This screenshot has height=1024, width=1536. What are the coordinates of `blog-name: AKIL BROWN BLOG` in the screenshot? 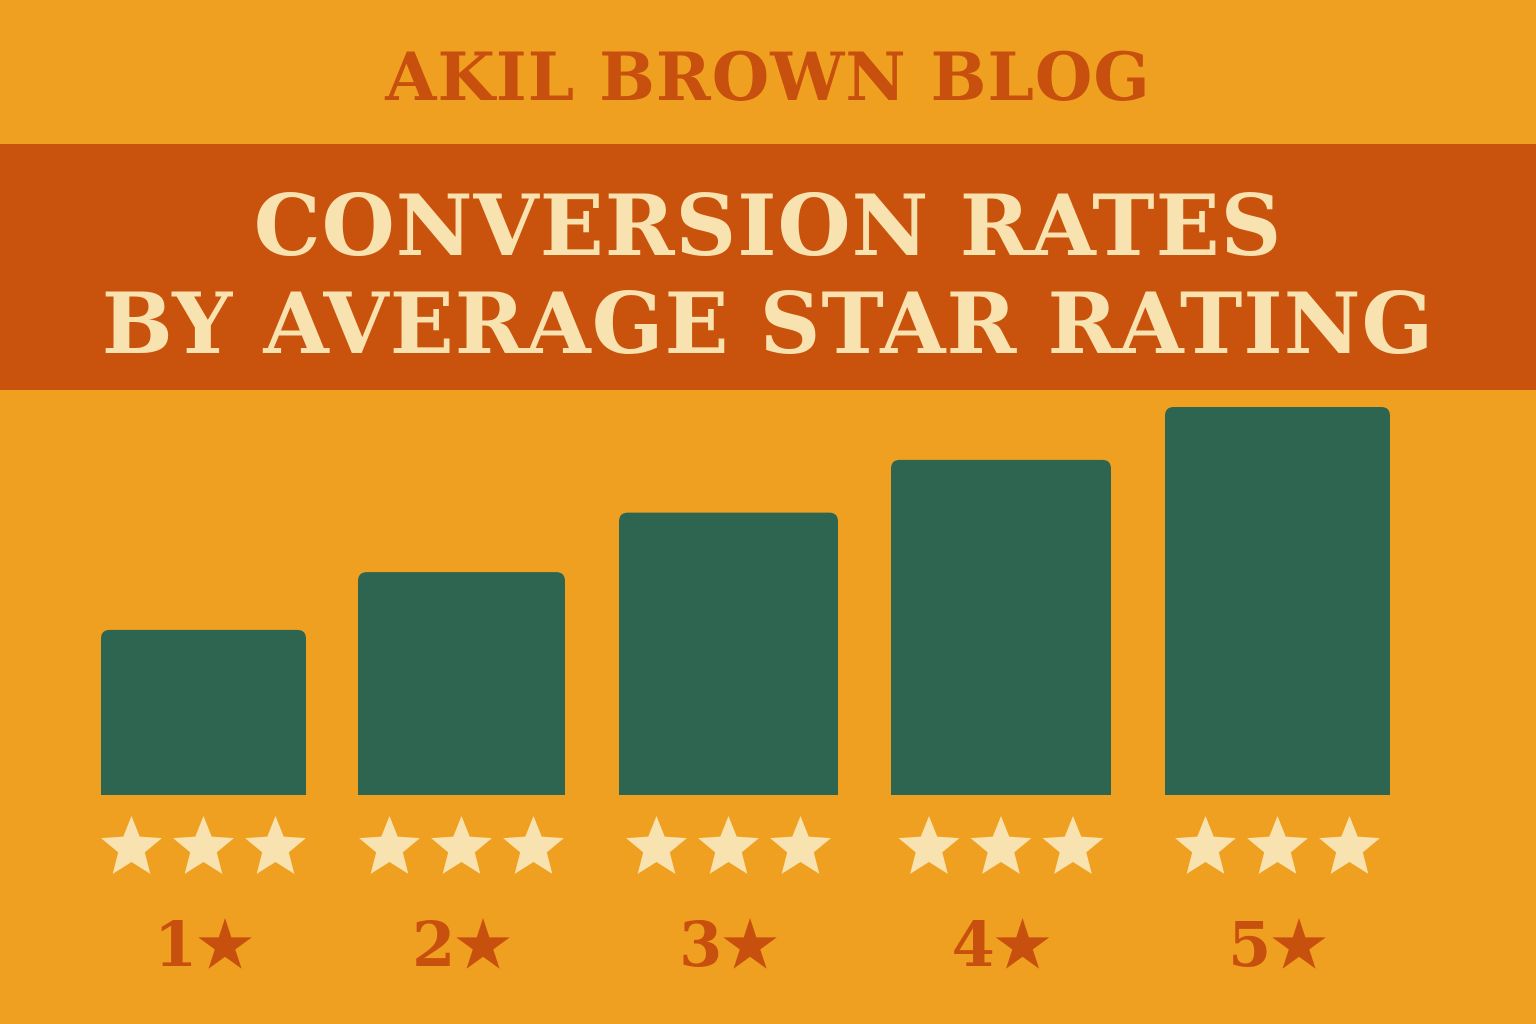 It's located at (768, 77).